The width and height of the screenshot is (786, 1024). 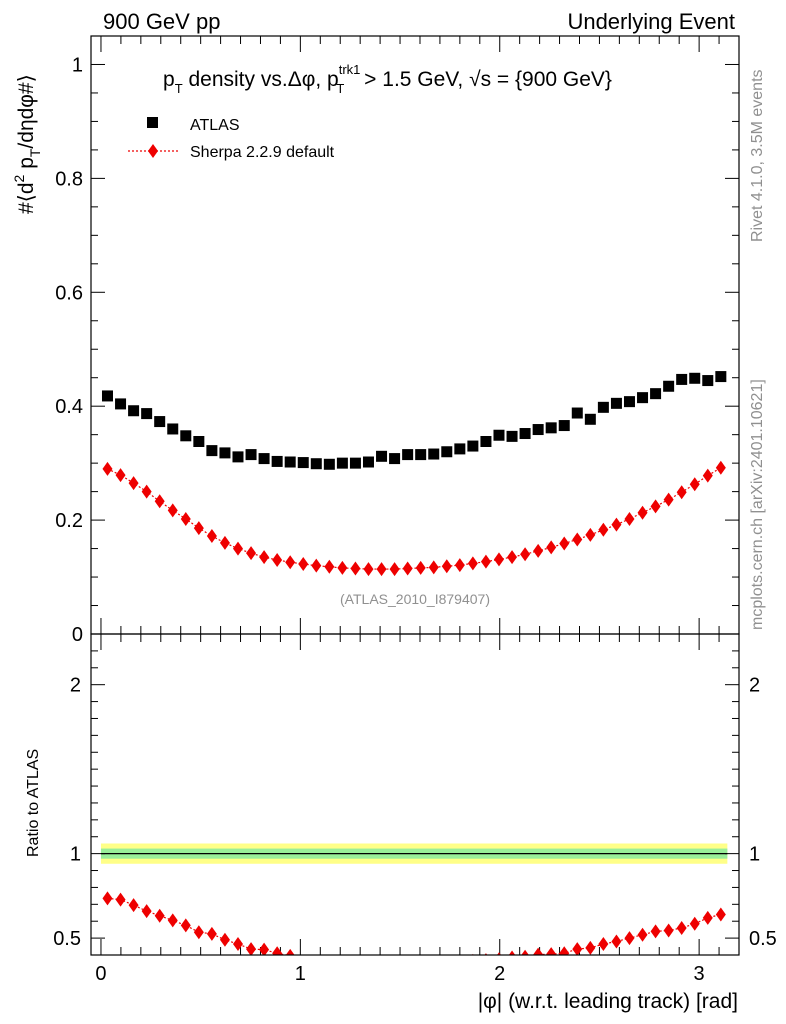 I want to click on ratio-y-tick-label: 2, so click(x=75, y=686).